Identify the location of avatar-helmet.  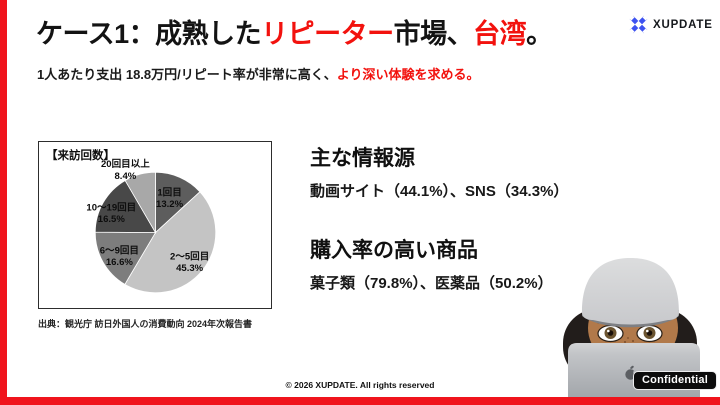
(630, 293).